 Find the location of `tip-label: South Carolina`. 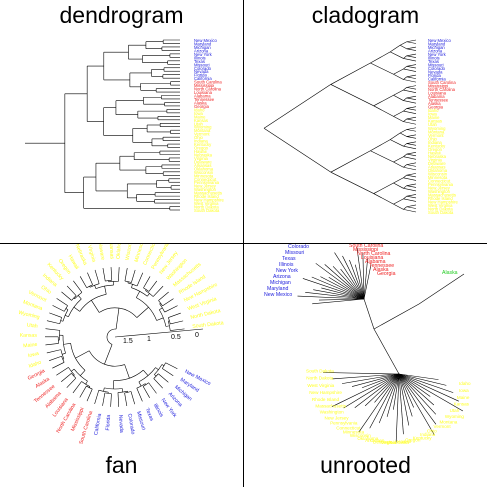

tip-label: South Carolina is located at coordinates (442, 82).